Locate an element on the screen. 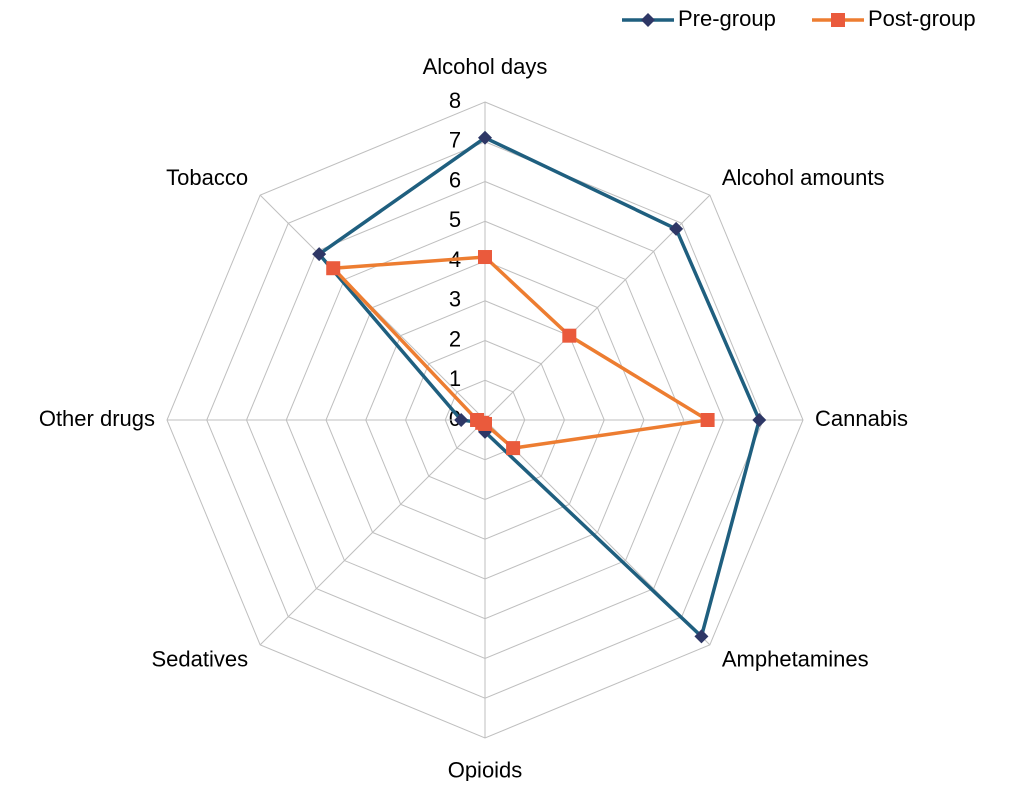  series-line is located at coordinates (521, 352).